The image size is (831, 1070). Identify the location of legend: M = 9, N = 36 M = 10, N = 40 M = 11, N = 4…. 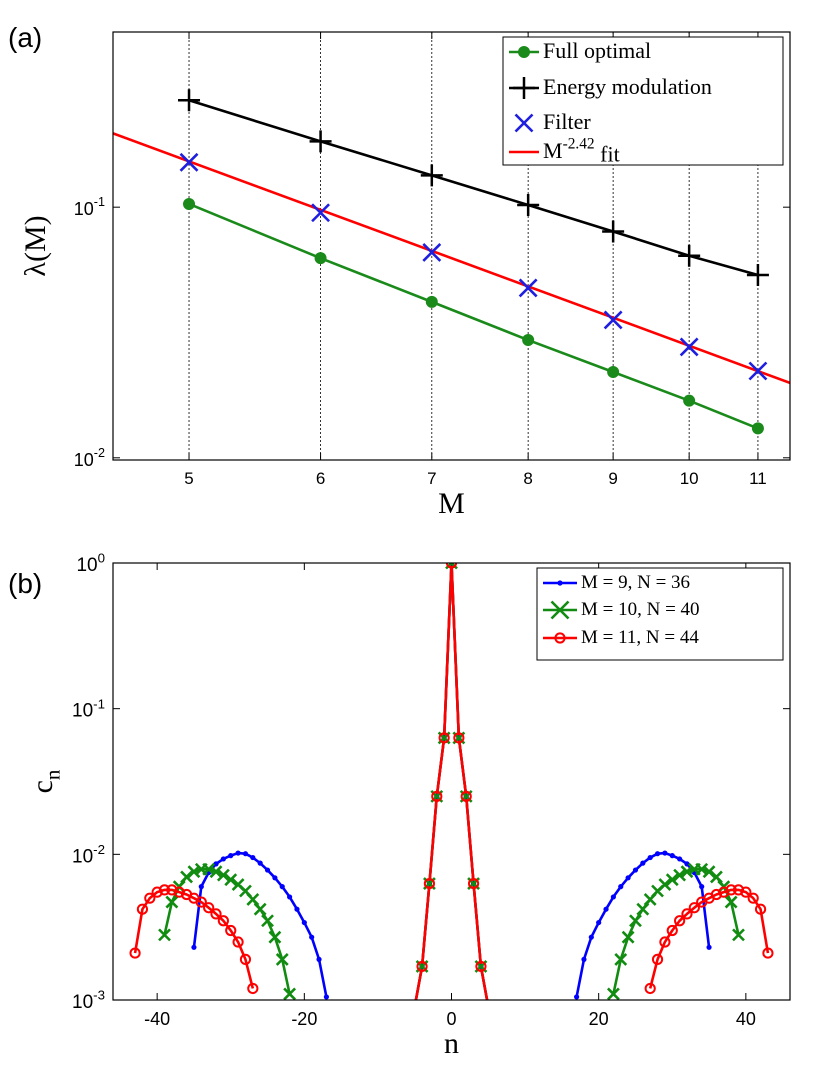
(660, 614).